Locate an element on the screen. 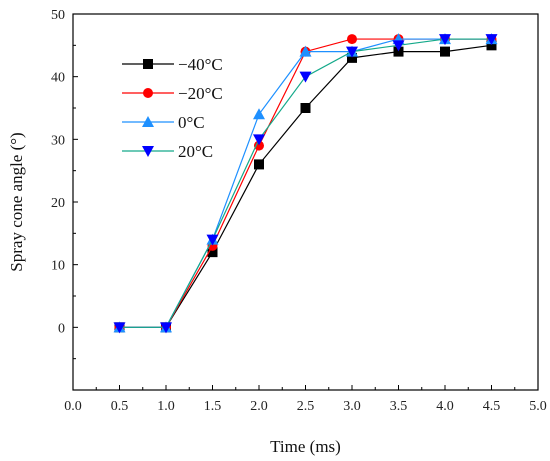  legend-label: −20°C is located at coordinates (200, 93).